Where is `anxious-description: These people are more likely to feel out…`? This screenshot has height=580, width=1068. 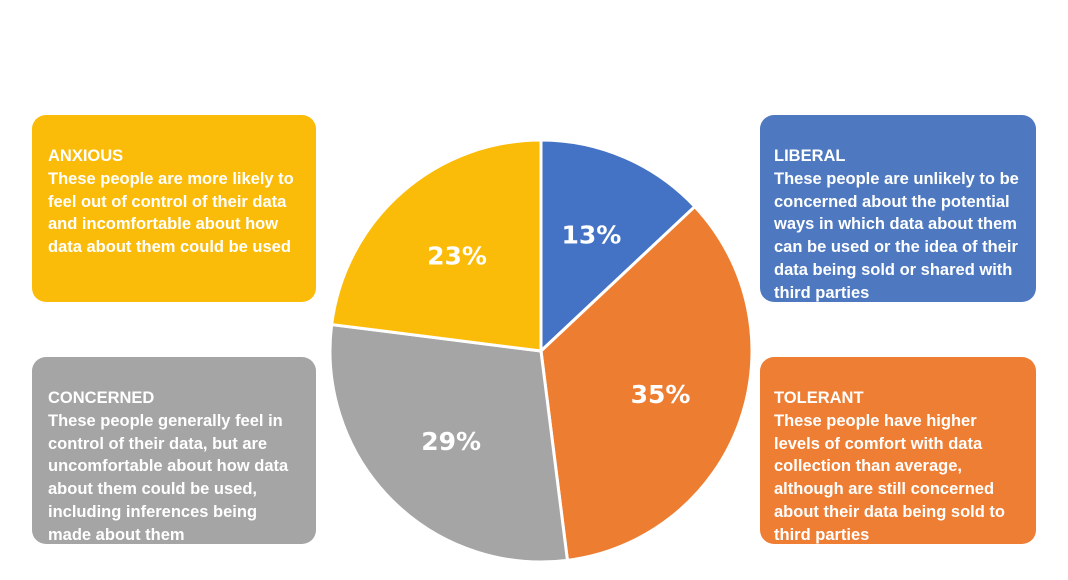
anxious-description: These people are more likely to feel out… is located at coordinates (171, 213).